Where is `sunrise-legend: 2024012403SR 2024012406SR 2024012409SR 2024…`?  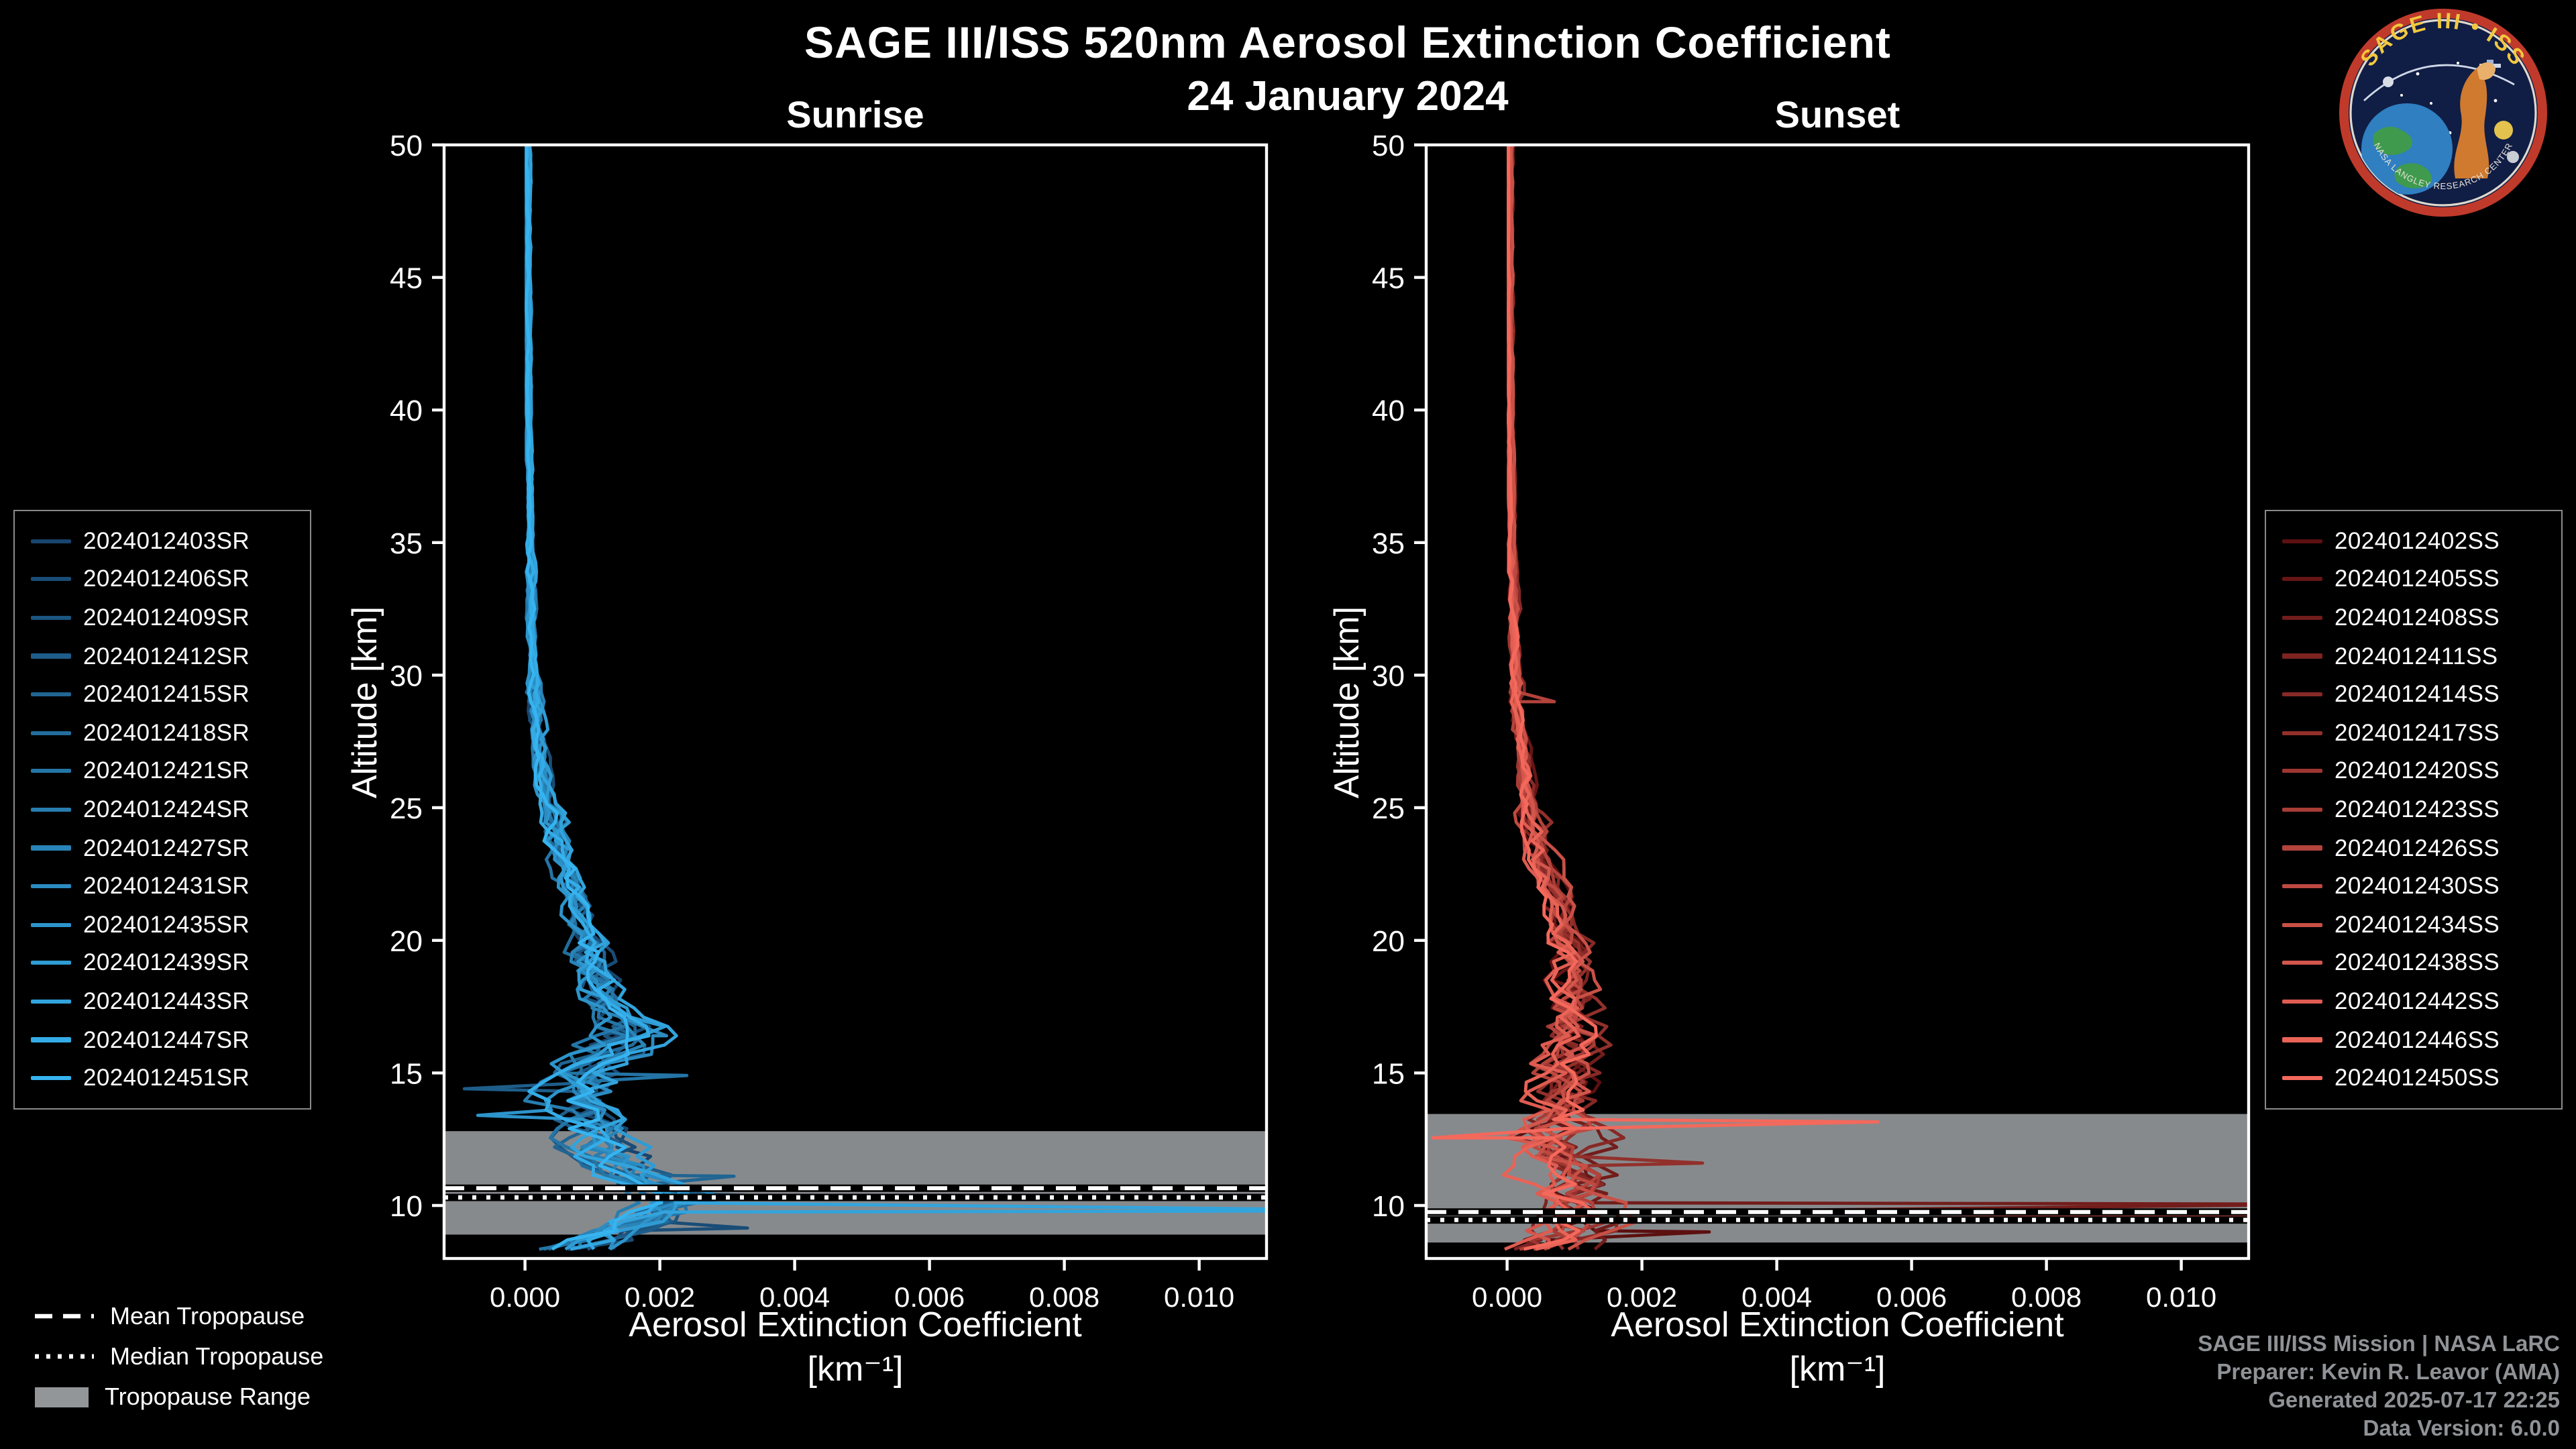
sunrise-legend: 2024012403SR 2024012406SR 2024012409SR 2024… is located at coordinates (162, 810).